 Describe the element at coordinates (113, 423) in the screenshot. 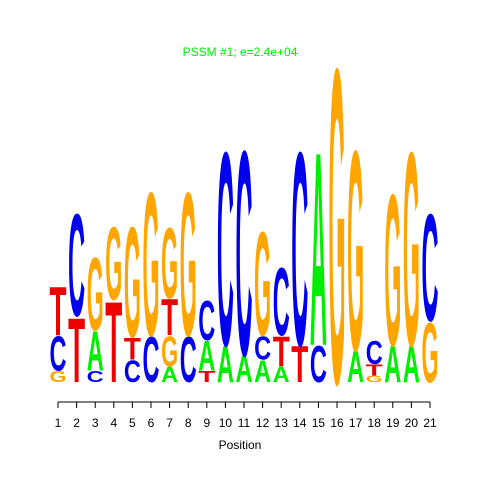

I see `x-tick-label: 4` at that location.